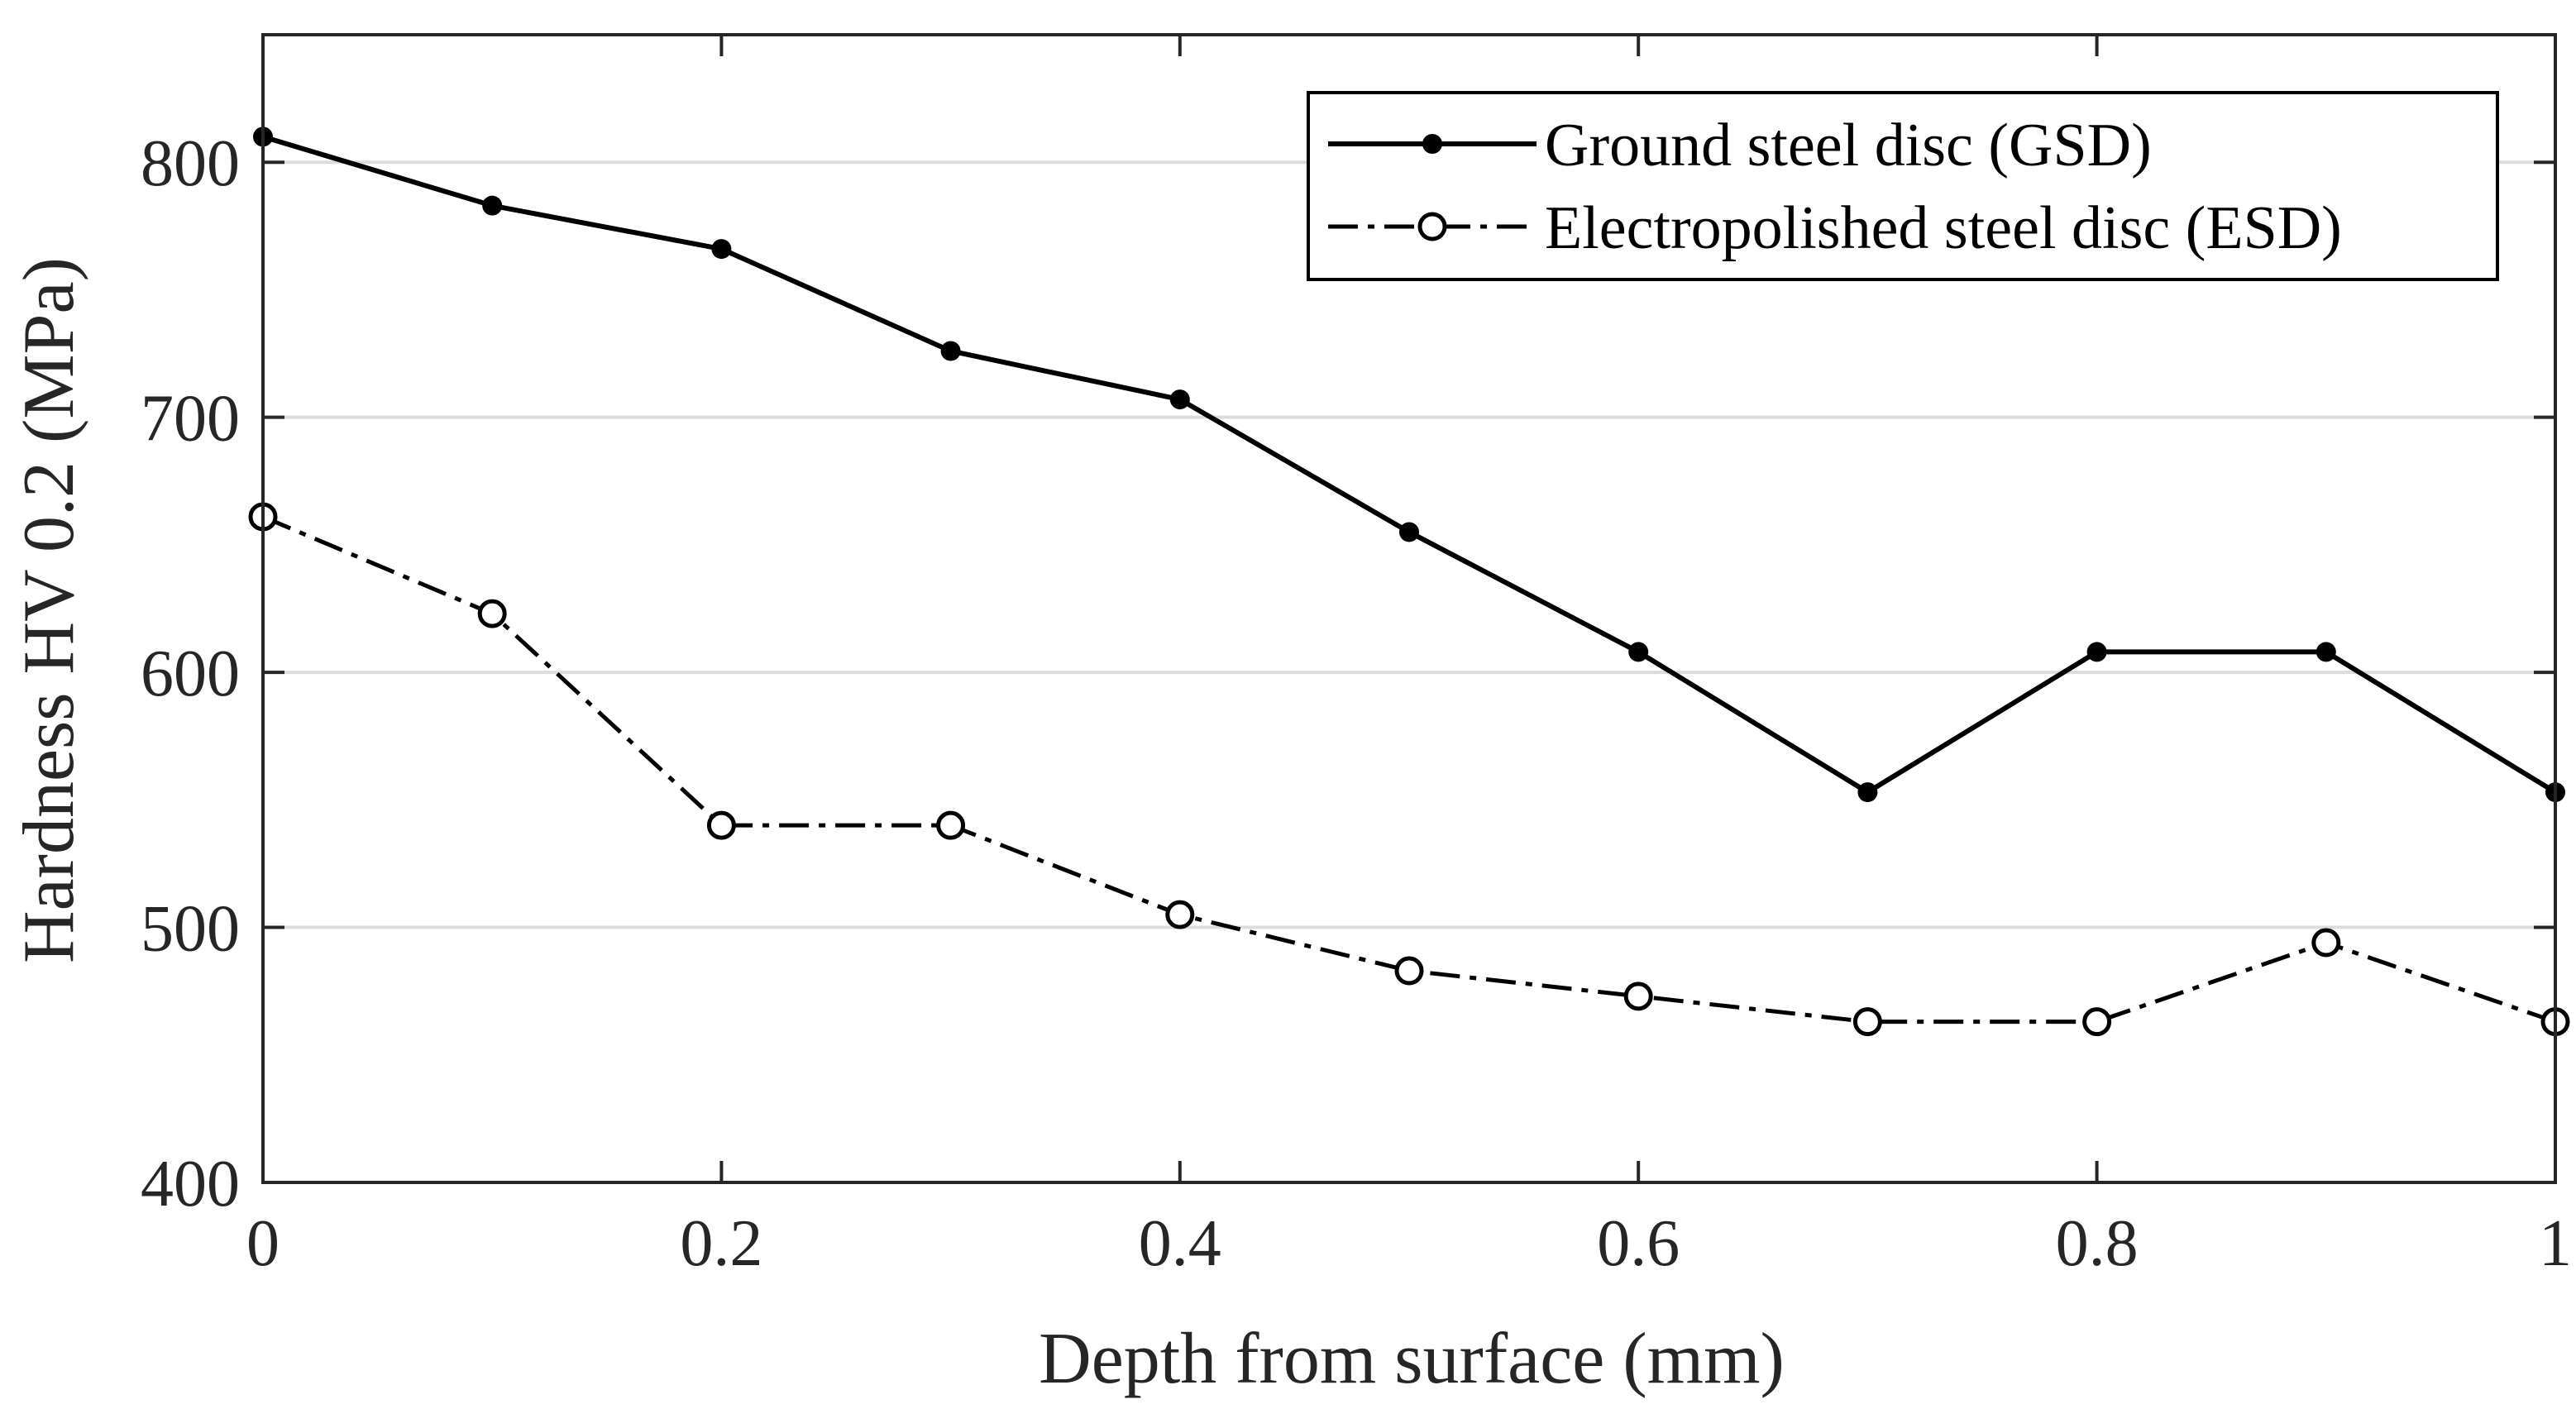 This screenshot has width=2576, height=1409. What do you see at coordinates (1432, 226) in the screenshot?
I see `legend-marker-esd` at bounding box center [1432, 226].